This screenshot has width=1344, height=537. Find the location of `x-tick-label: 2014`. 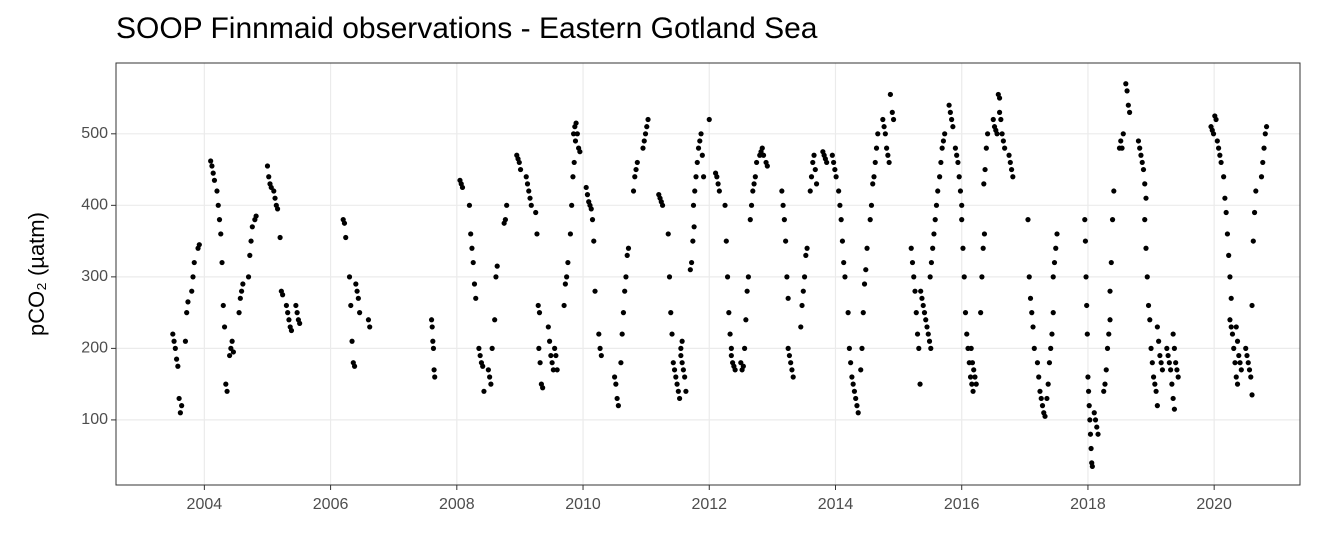

x-tick-label: 2014 is located at coordinates (836, 504).